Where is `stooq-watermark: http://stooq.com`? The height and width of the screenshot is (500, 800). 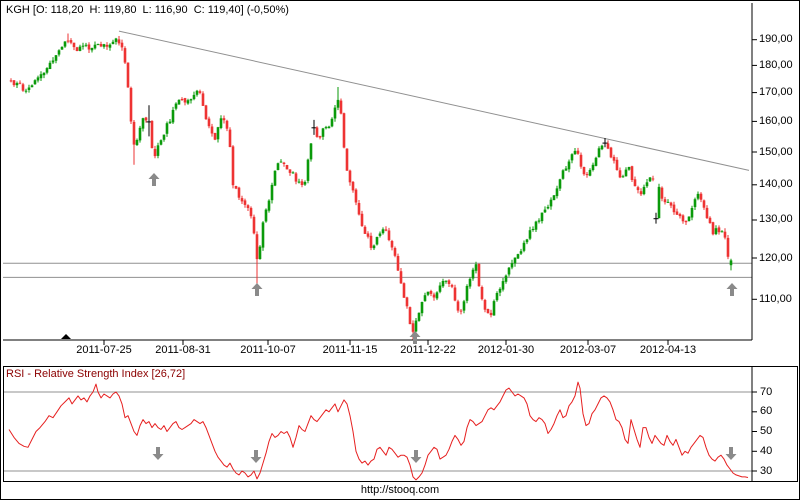 stooq-watermark: http://stooq.com is located at coordinates (400, 490).